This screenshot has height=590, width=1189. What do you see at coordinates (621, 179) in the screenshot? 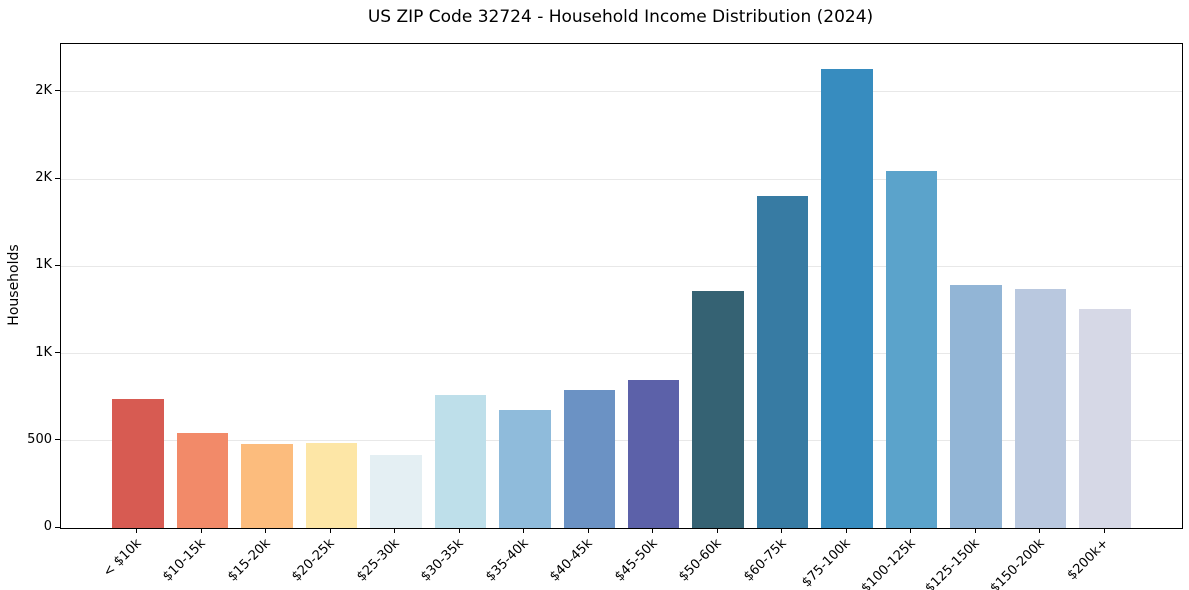
I see `gridline-2000` at bounding box center [621, 179].